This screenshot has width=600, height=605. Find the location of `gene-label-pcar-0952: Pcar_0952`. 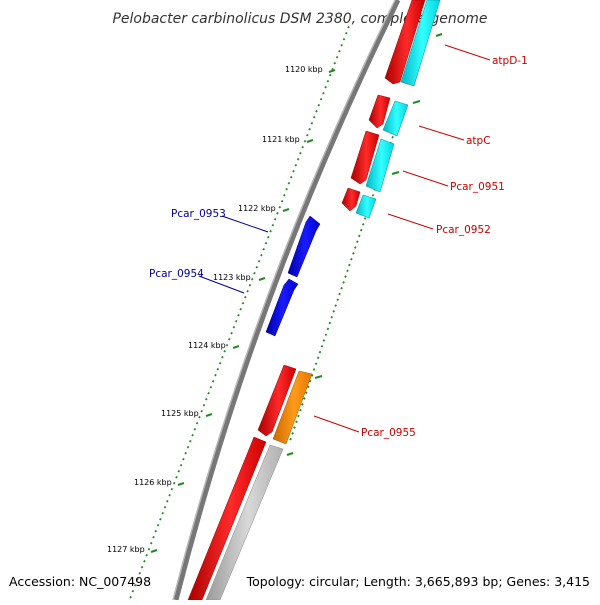

gene-label-pcar-0952: Pcar_0952 is located at coordinates (463, 230).